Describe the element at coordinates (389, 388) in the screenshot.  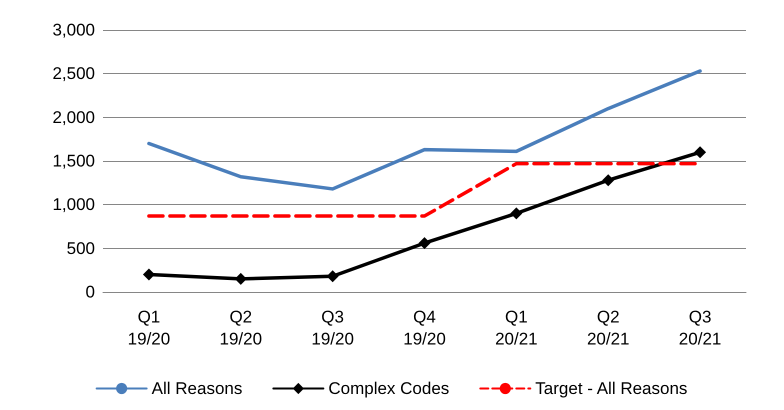
I see `legend-label: Complex Codes` at that location.